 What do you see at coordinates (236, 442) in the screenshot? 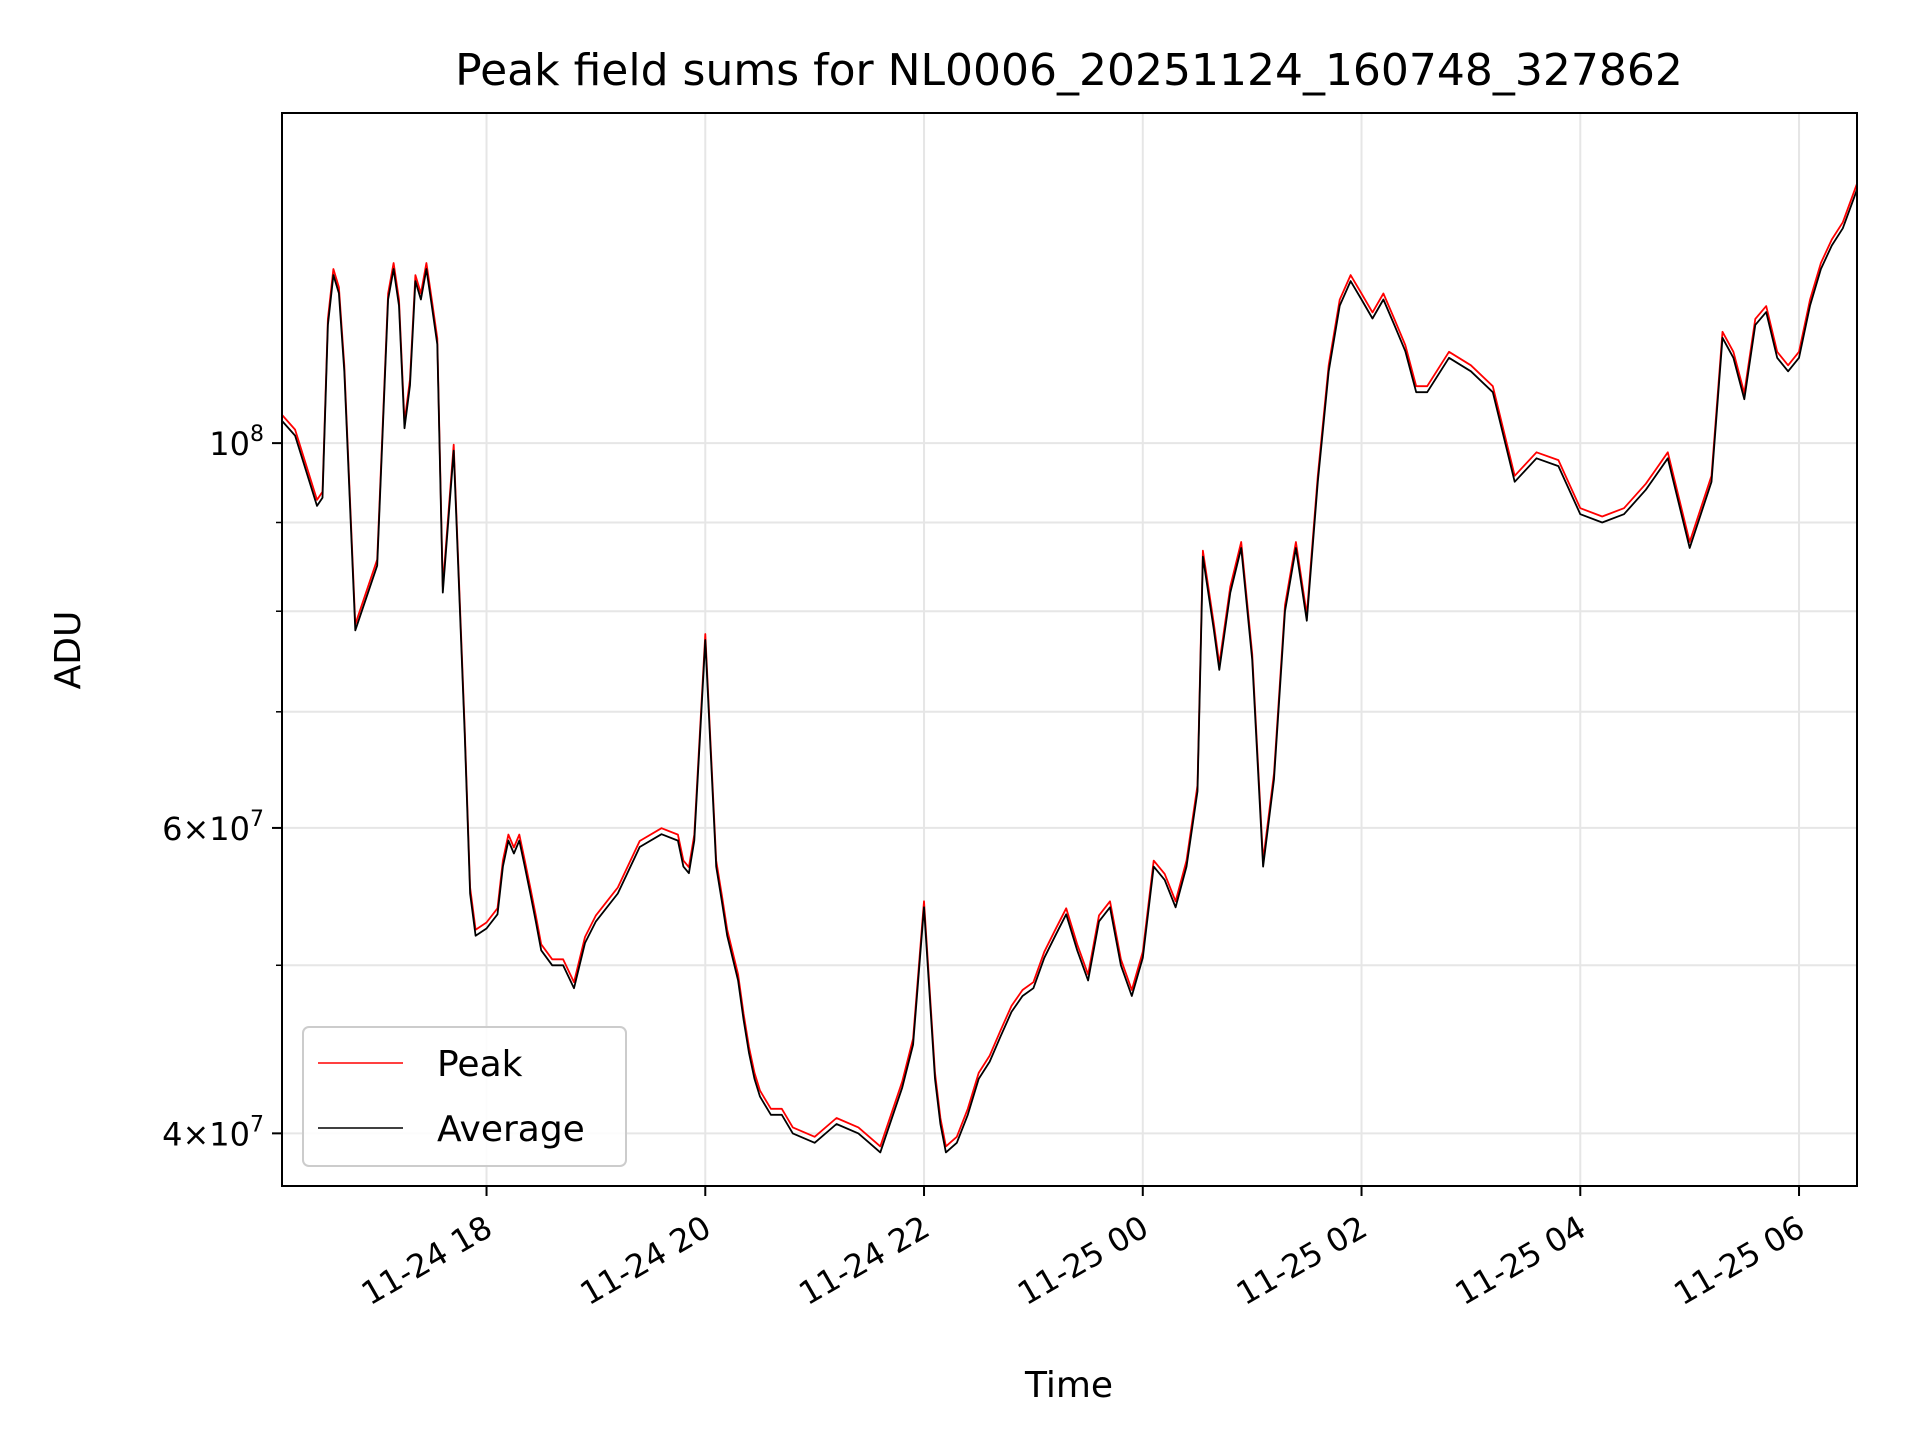
I see `y-tick-label: 108` at bounding box center [236, 442].